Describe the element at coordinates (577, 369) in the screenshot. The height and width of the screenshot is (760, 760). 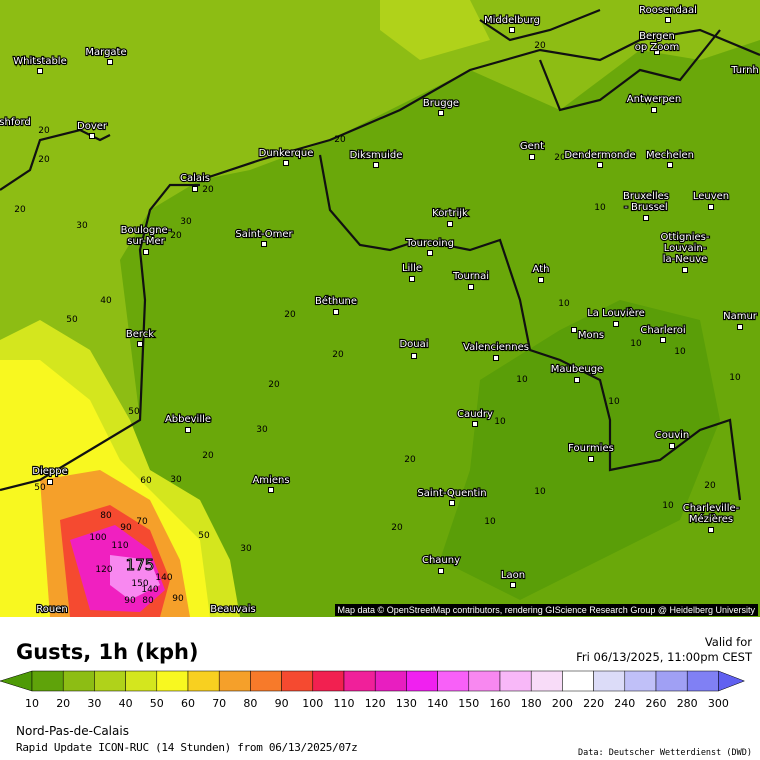
I see `city-label: Maubeuge` at that location.